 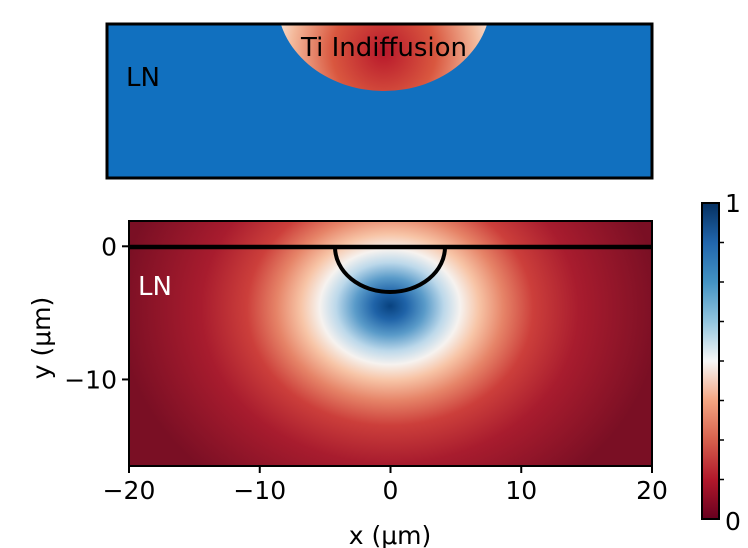 I want to click on x-tick-label: −20, so click(x=129, y=490).